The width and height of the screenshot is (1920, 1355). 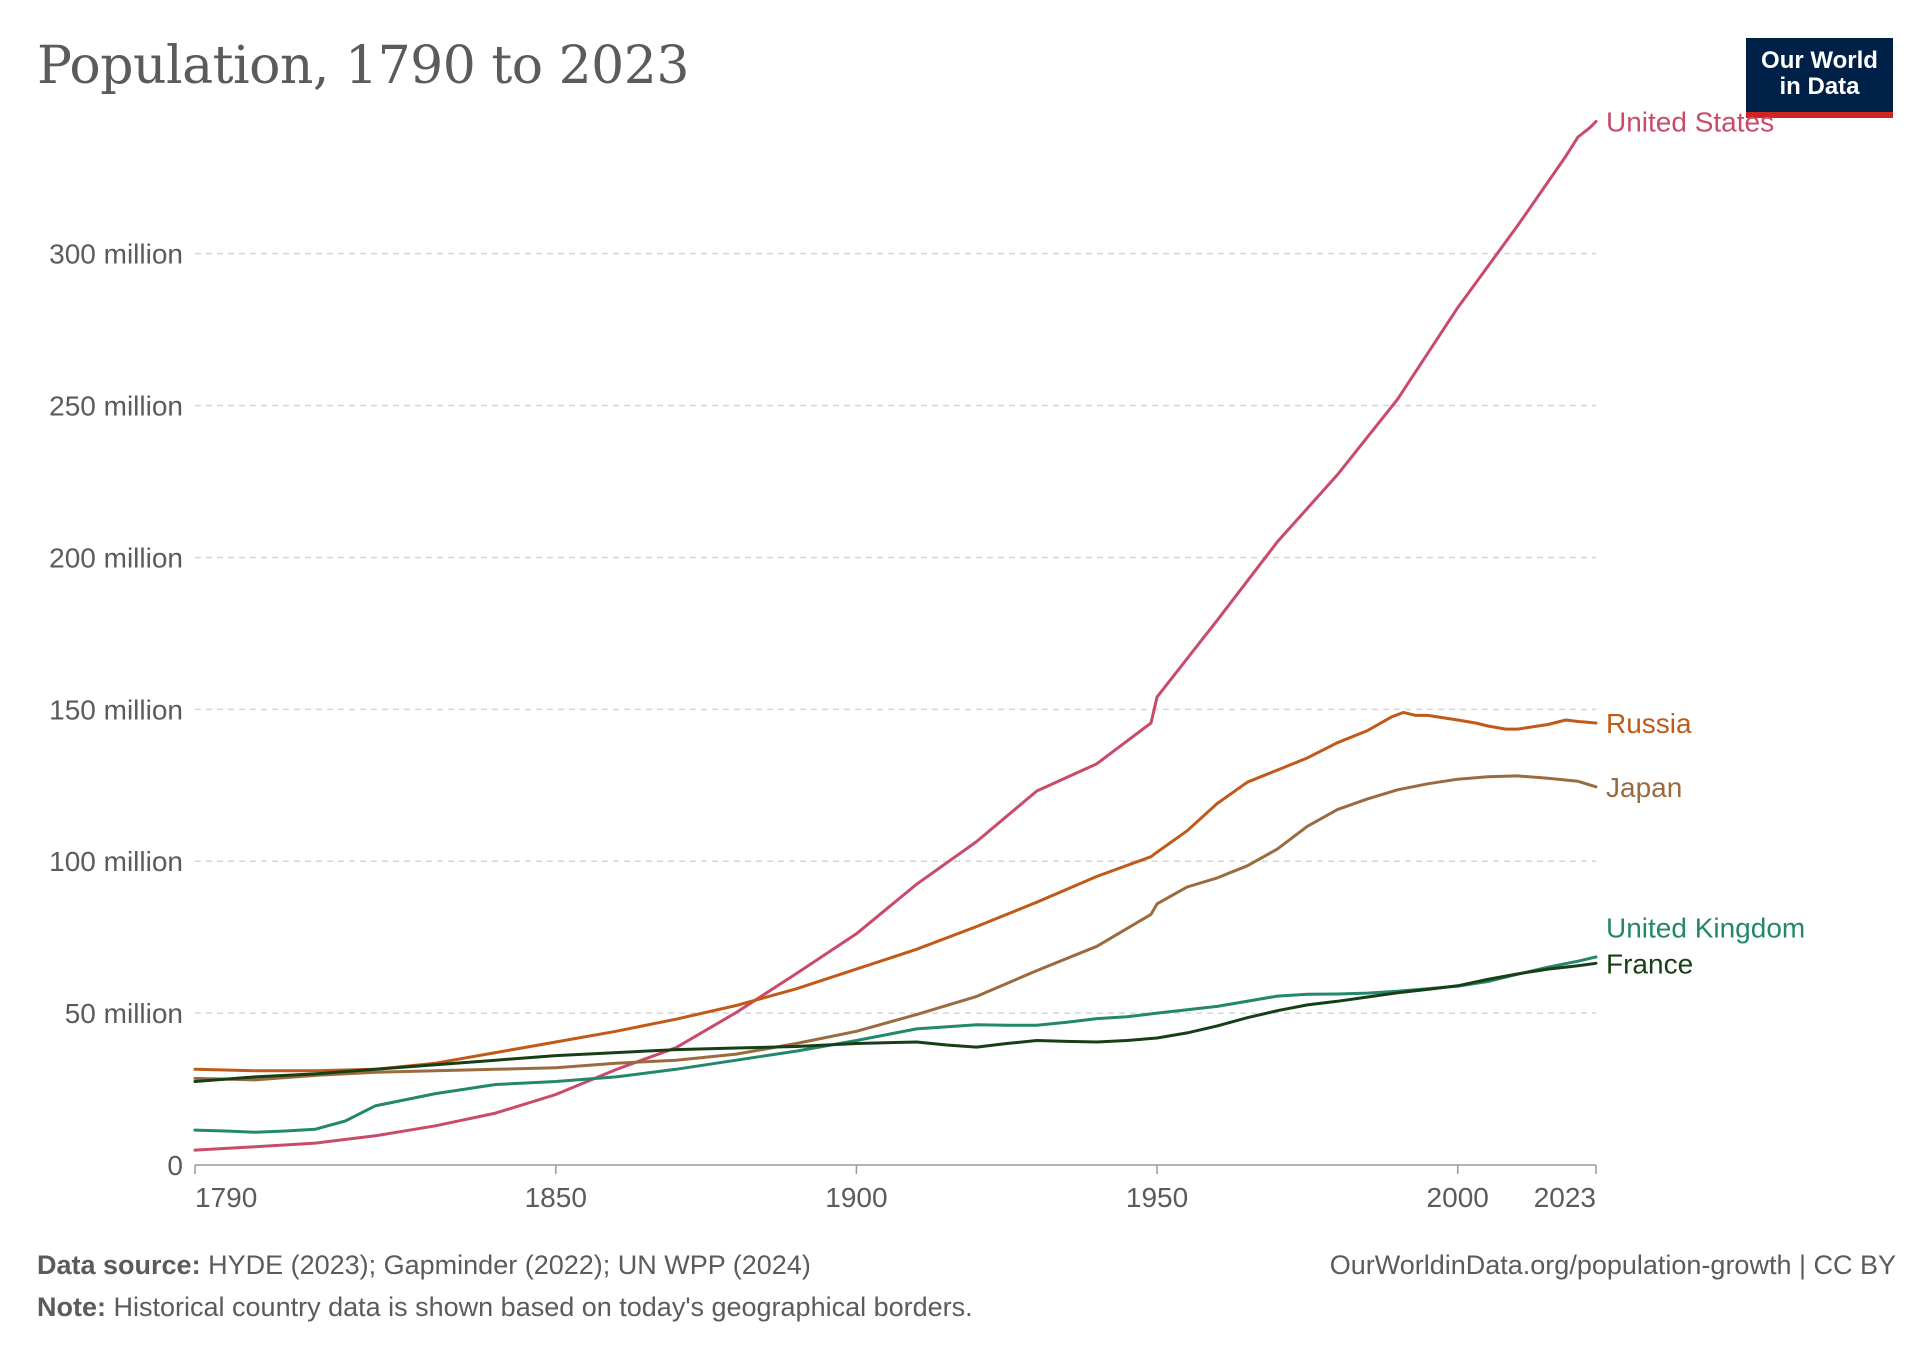 What do you see at coordinates (895, 1022) in the screenshot?
I see `series-line-france` at bounding box center [895, 1022].